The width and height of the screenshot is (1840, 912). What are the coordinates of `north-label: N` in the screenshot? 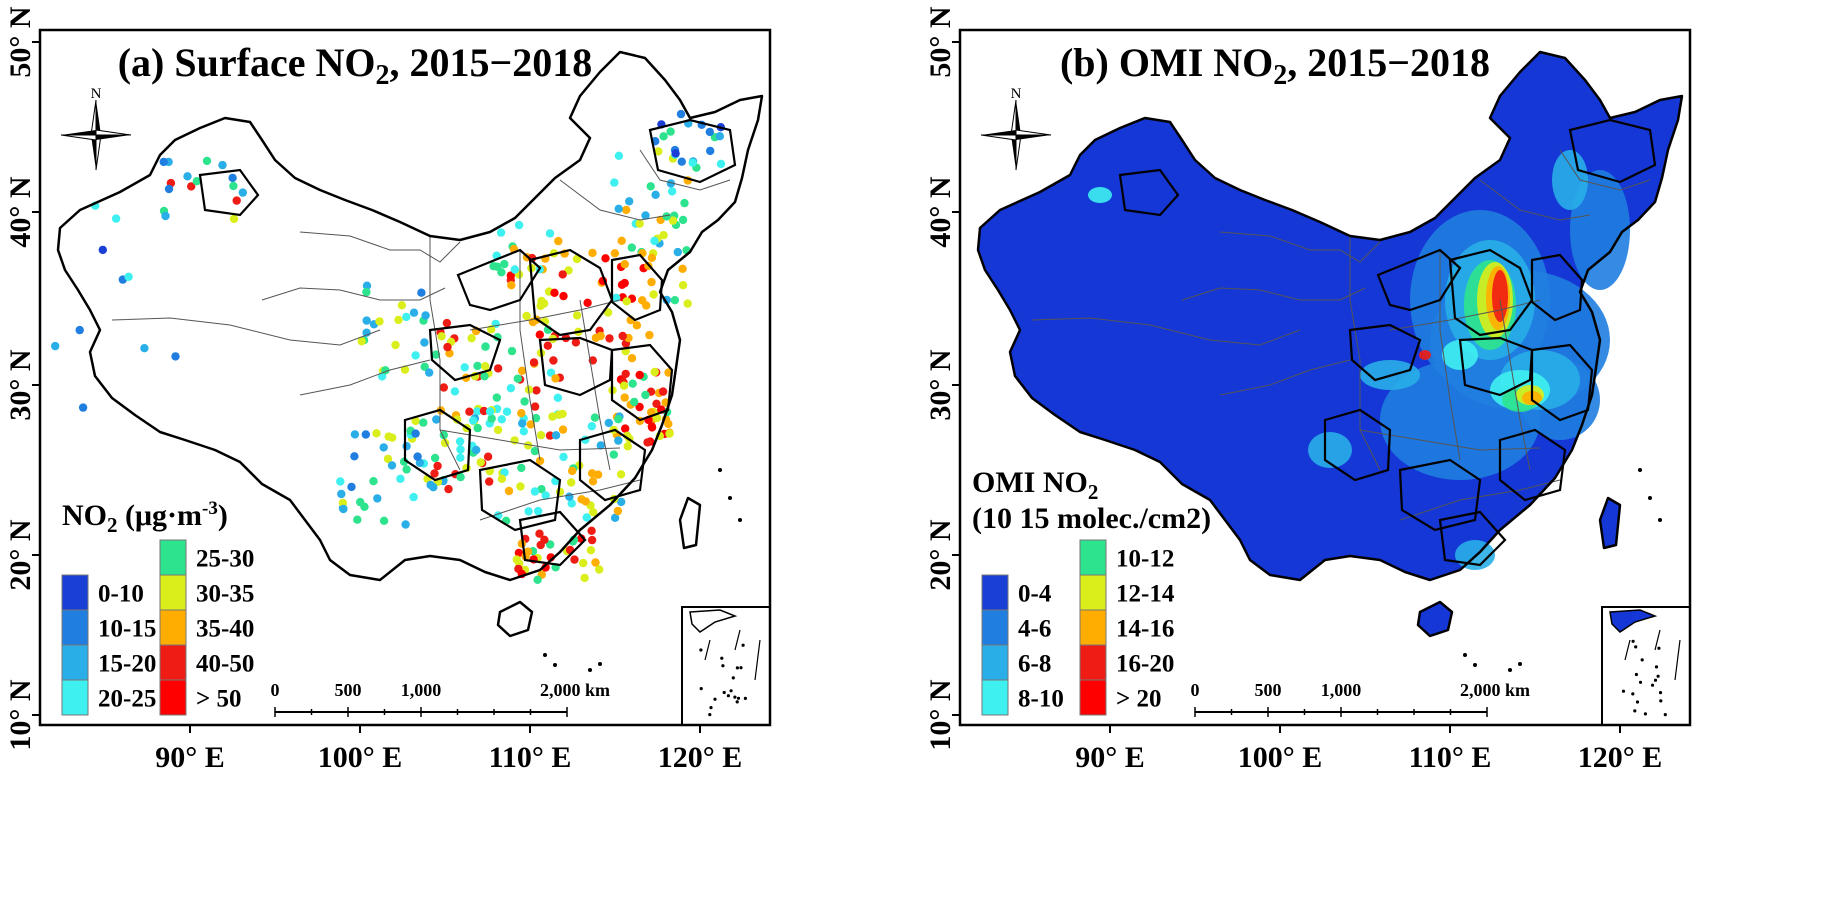 It's located at (1016, 94).